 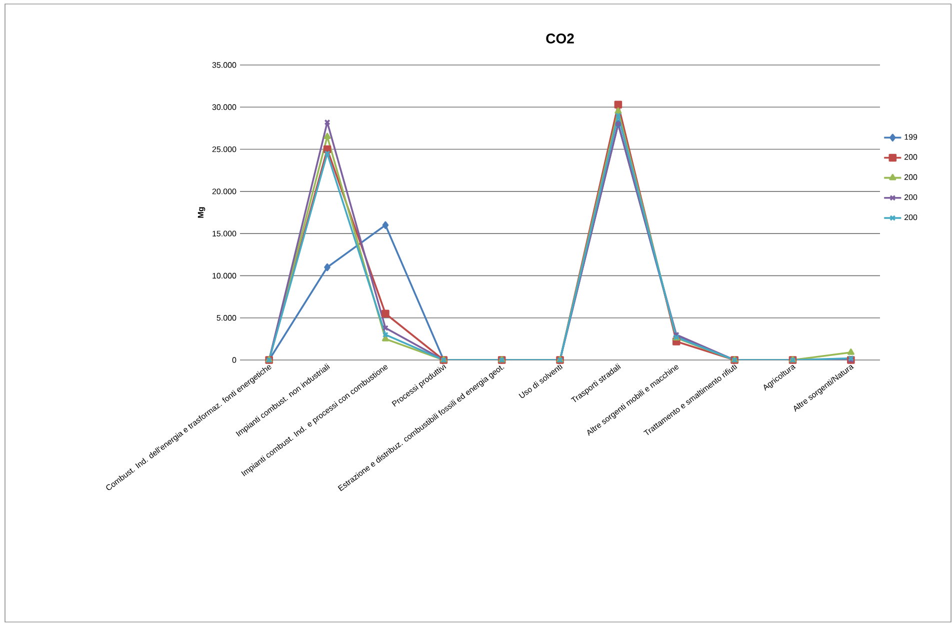 I want to click on y-tick-label: 25.000, so click(x=224, y=149).